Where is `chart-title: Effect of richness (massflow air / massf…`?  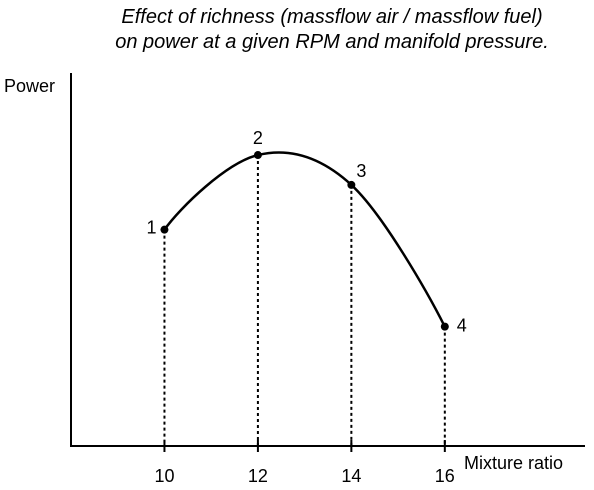
chart-title: Effect of richness (massflow air / massf… is located at coordinates (297, 30).